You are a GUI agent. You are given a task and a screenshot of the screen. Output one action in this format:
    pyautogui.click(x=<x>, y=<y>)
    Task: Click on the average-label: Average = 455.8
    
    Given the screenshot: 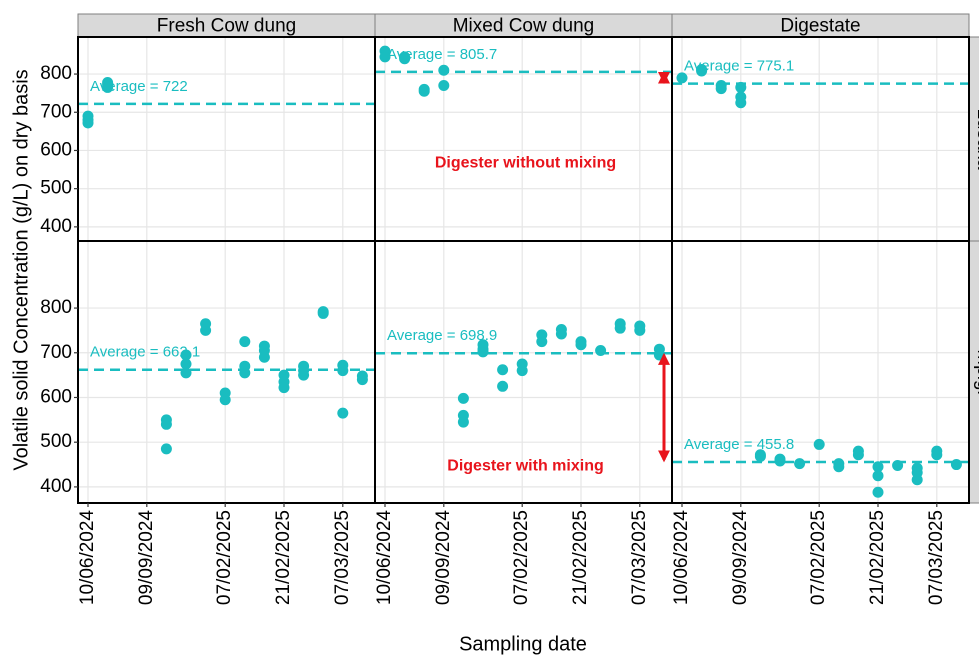 What is the action you would take?
    pyautogui.click(x=739, y=444)
    